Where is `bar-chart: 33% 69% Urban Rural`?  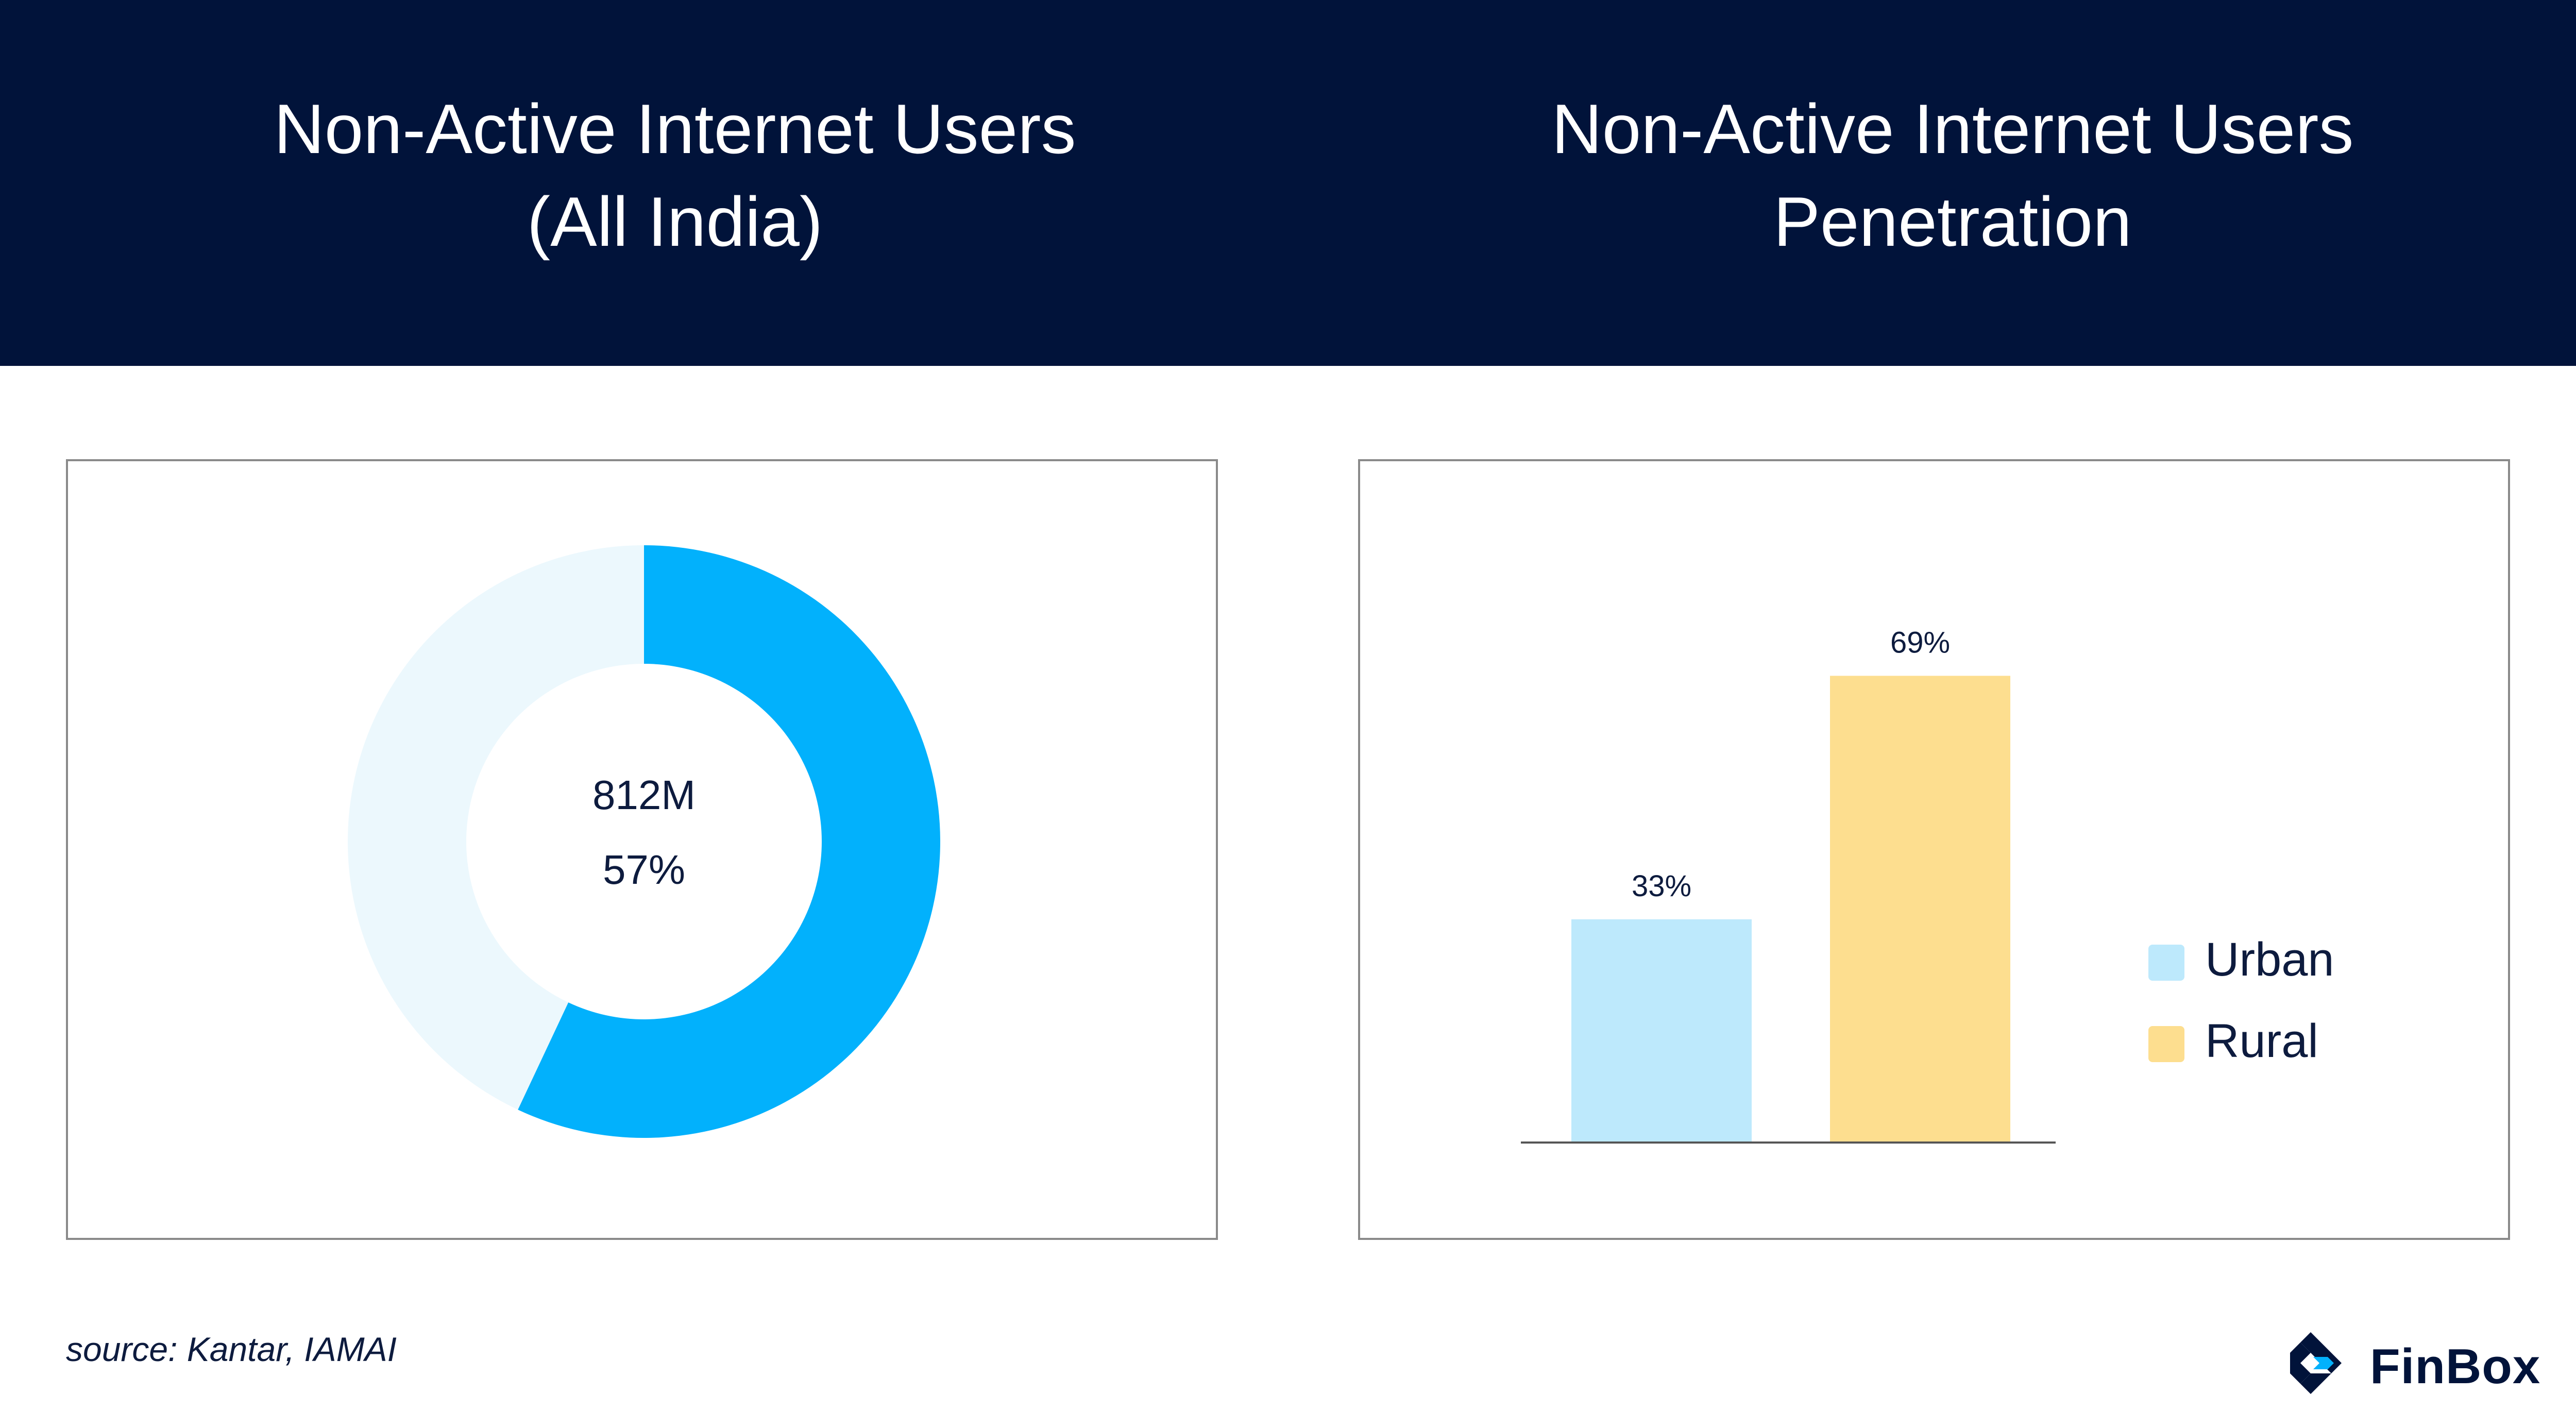
bar-chart: 33% 69% Urban Rural is located at coordinates (1927, 885).